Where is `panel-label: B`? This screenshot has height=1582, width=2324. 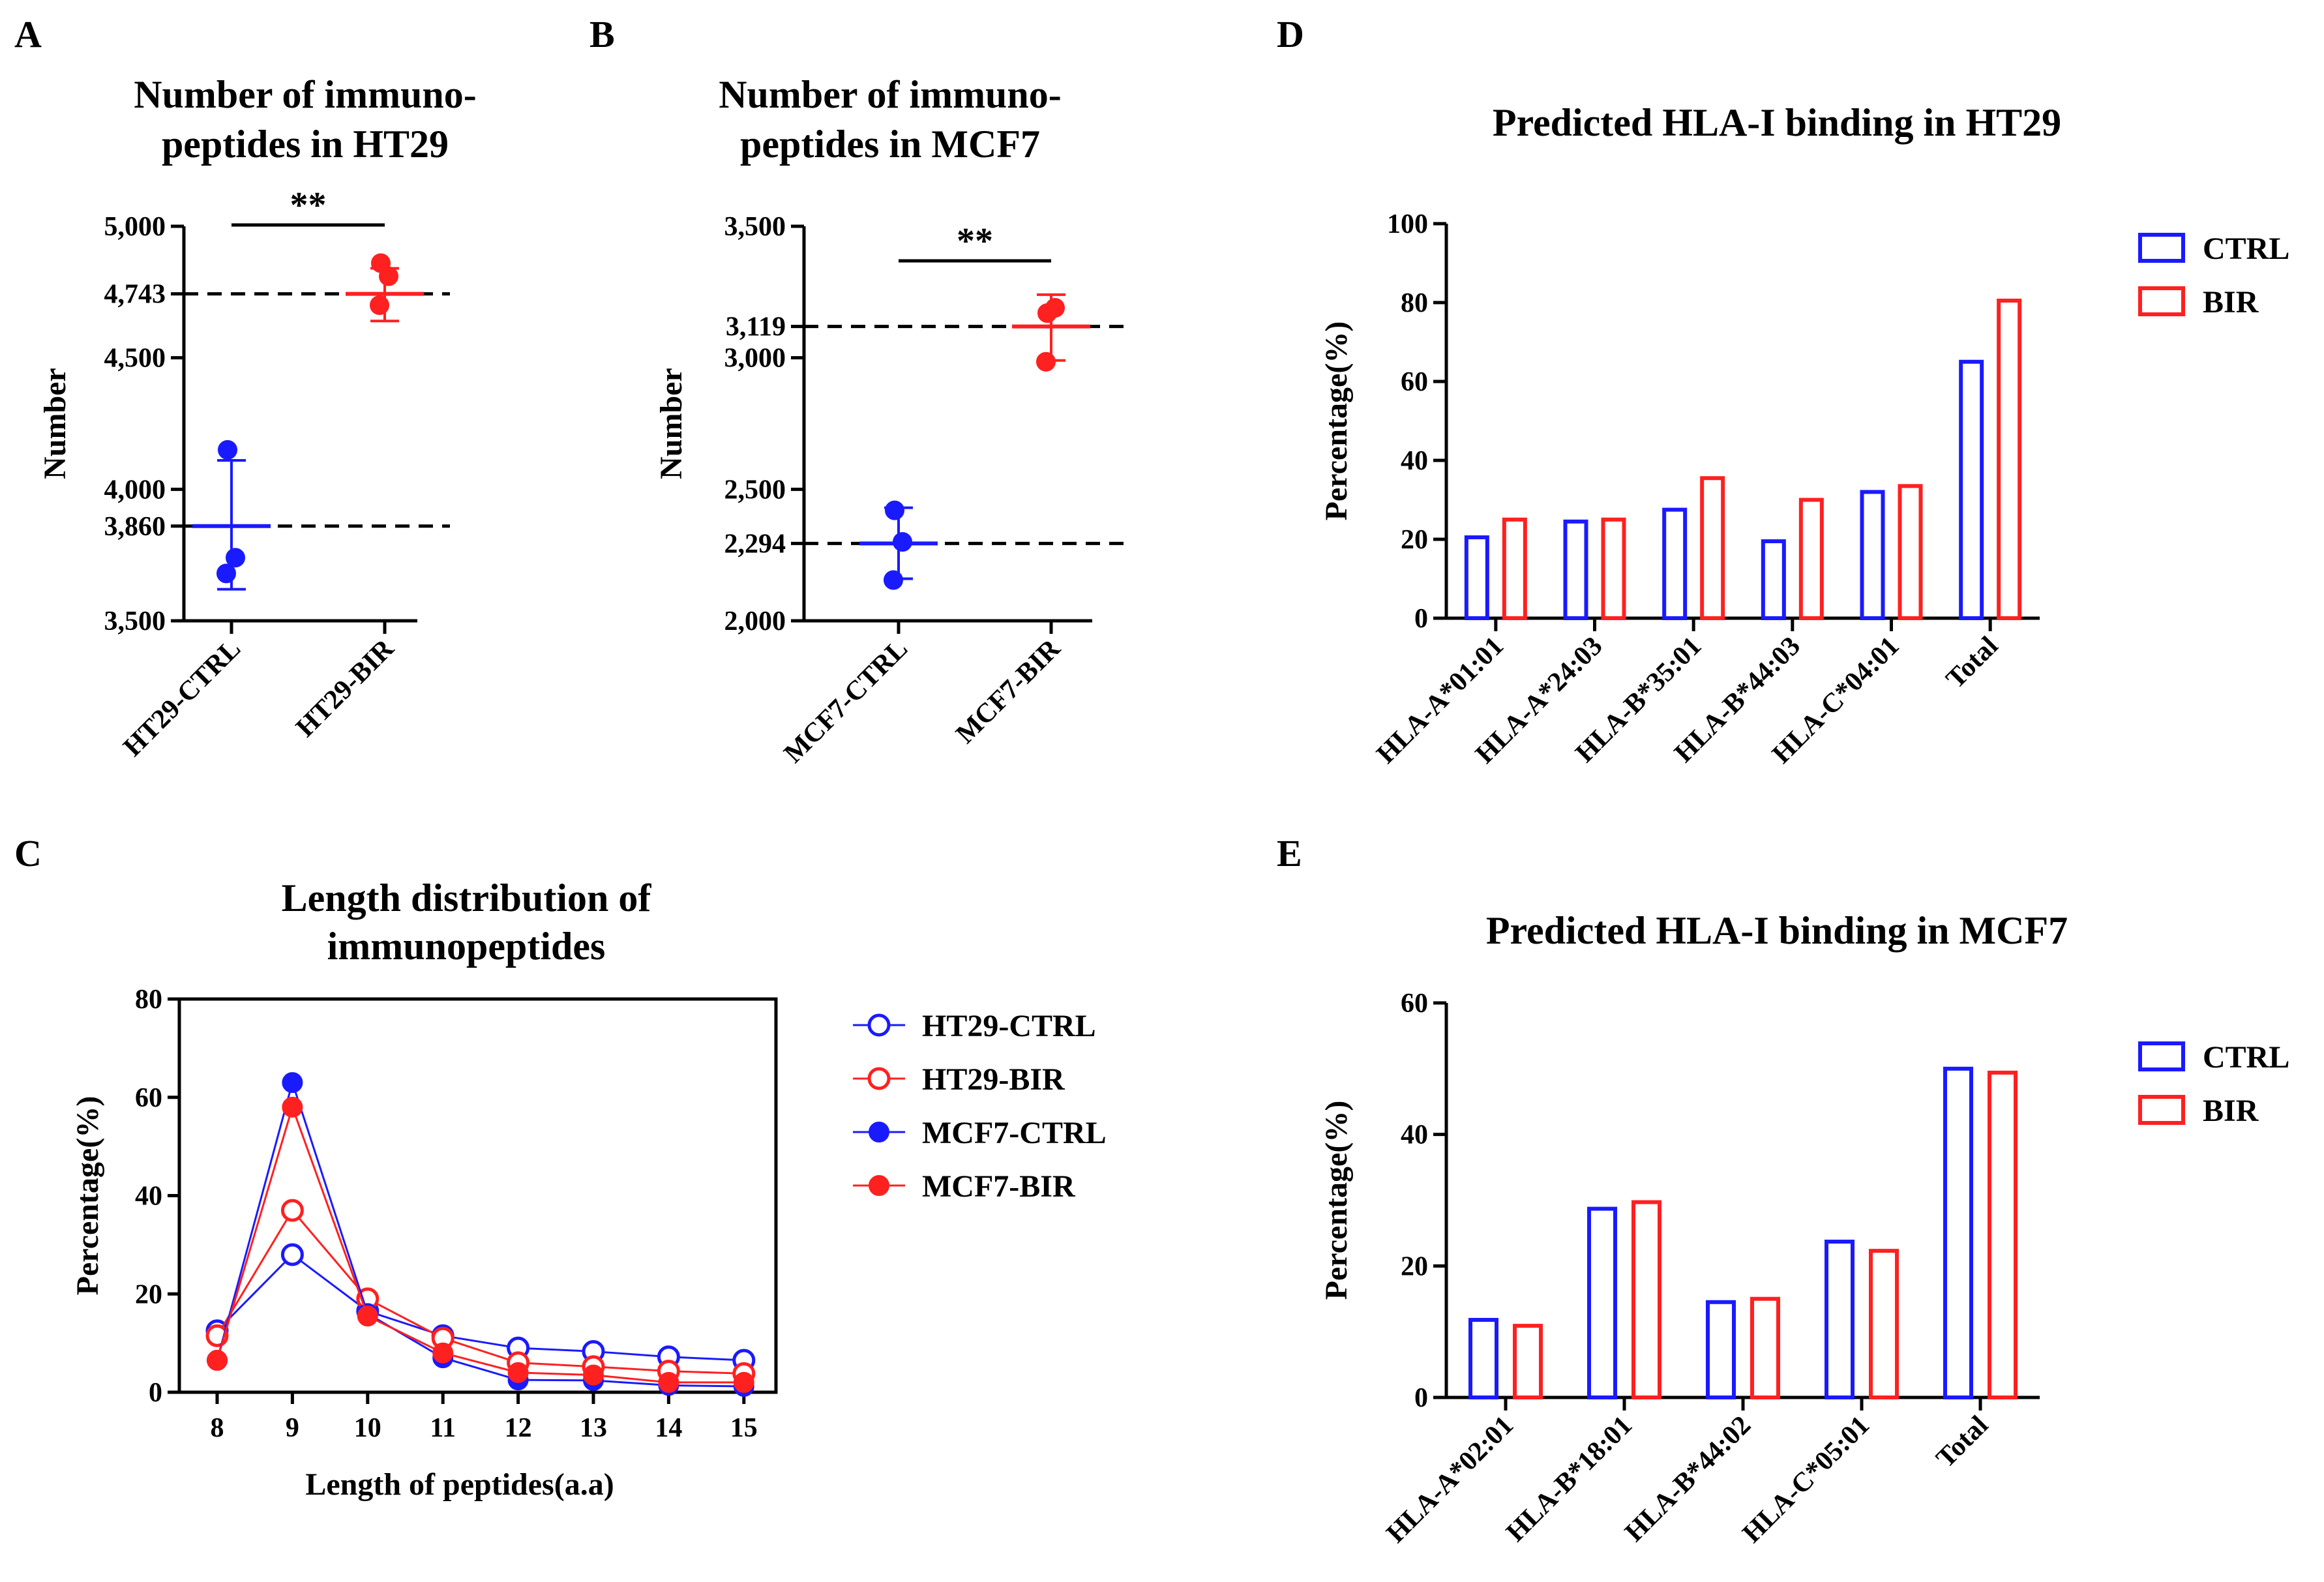 panel-label: B is located at coordinates (602, 34).